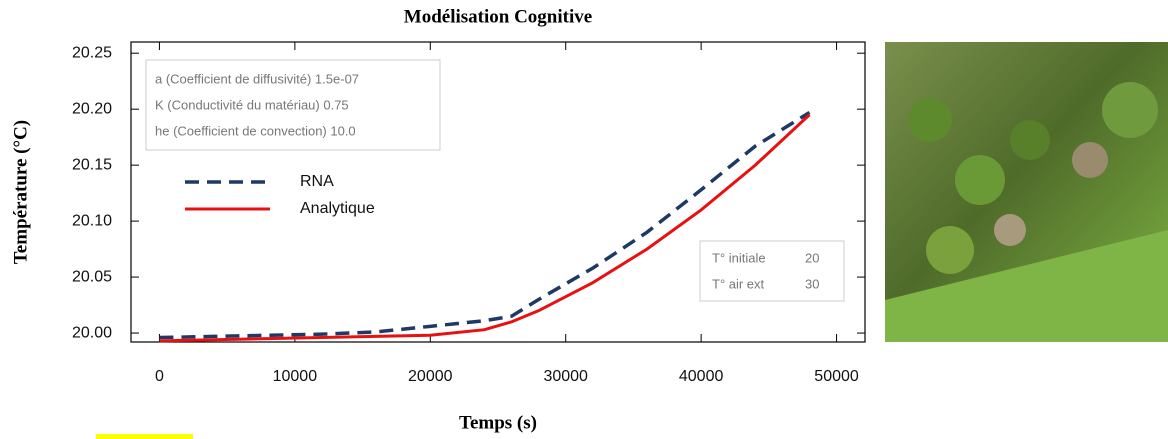 Image resolution: width=1168 pixels, height=439 pixels. What do you see at coordinates (144, 436) in the screenshot?
I see `highlight` at bounding box center [144, 436].